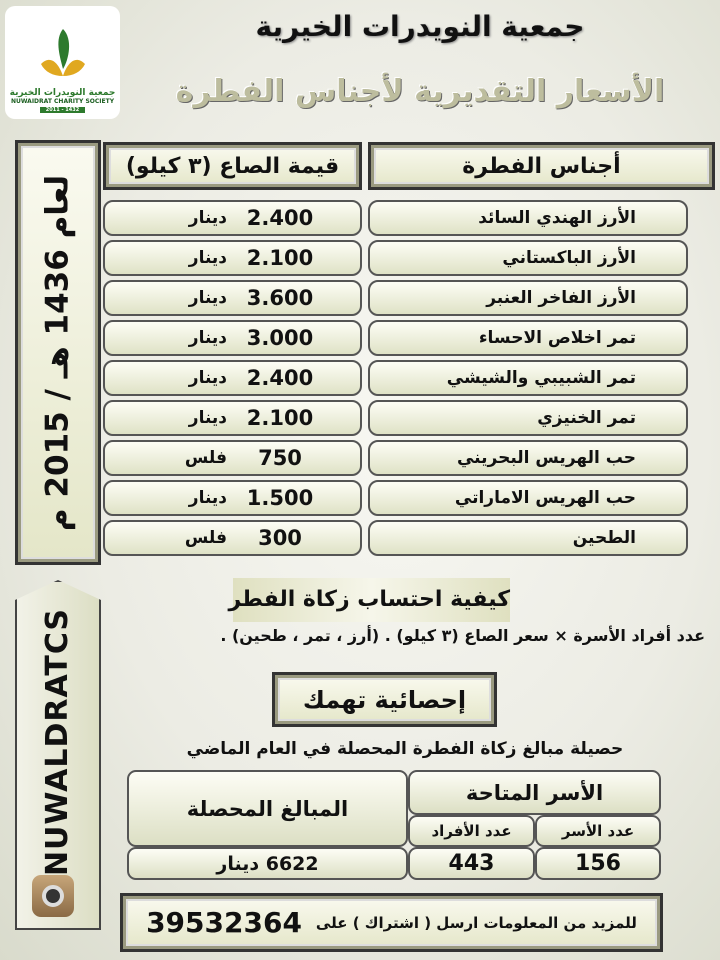  I want to click on header-item: أجناس الفطرة, so click(541, 166).